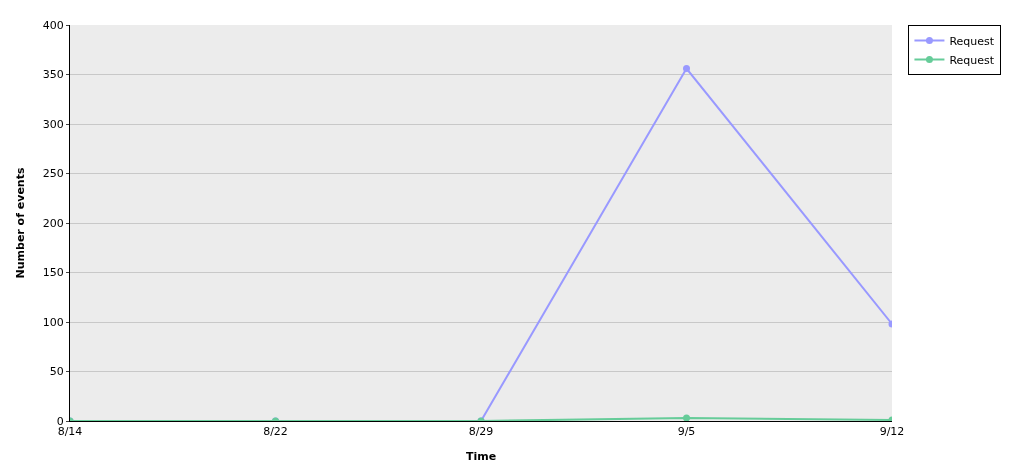 This screenshot has height=473, width=1013. Describe the element at coordinates (56, 372) in the screenshot. I see `y-tick-label: 50` at that location.